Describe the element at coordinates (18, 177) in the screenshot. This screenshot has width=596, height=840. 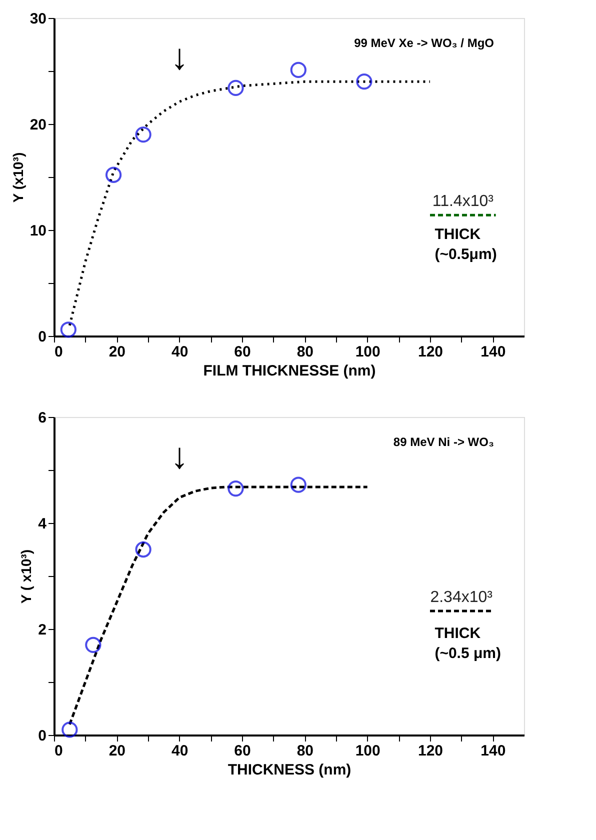
I see `y-axis-title: Y (x10³)` at that location.